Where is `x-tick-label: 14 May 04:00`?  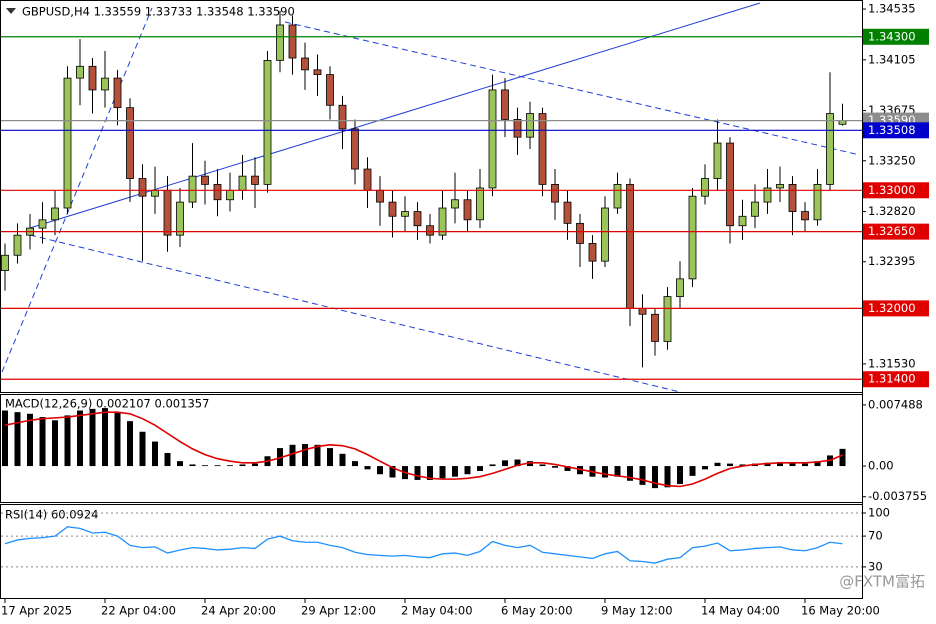
x-tick-label: 14 May 04:00 is located at coordinates (740, 611).